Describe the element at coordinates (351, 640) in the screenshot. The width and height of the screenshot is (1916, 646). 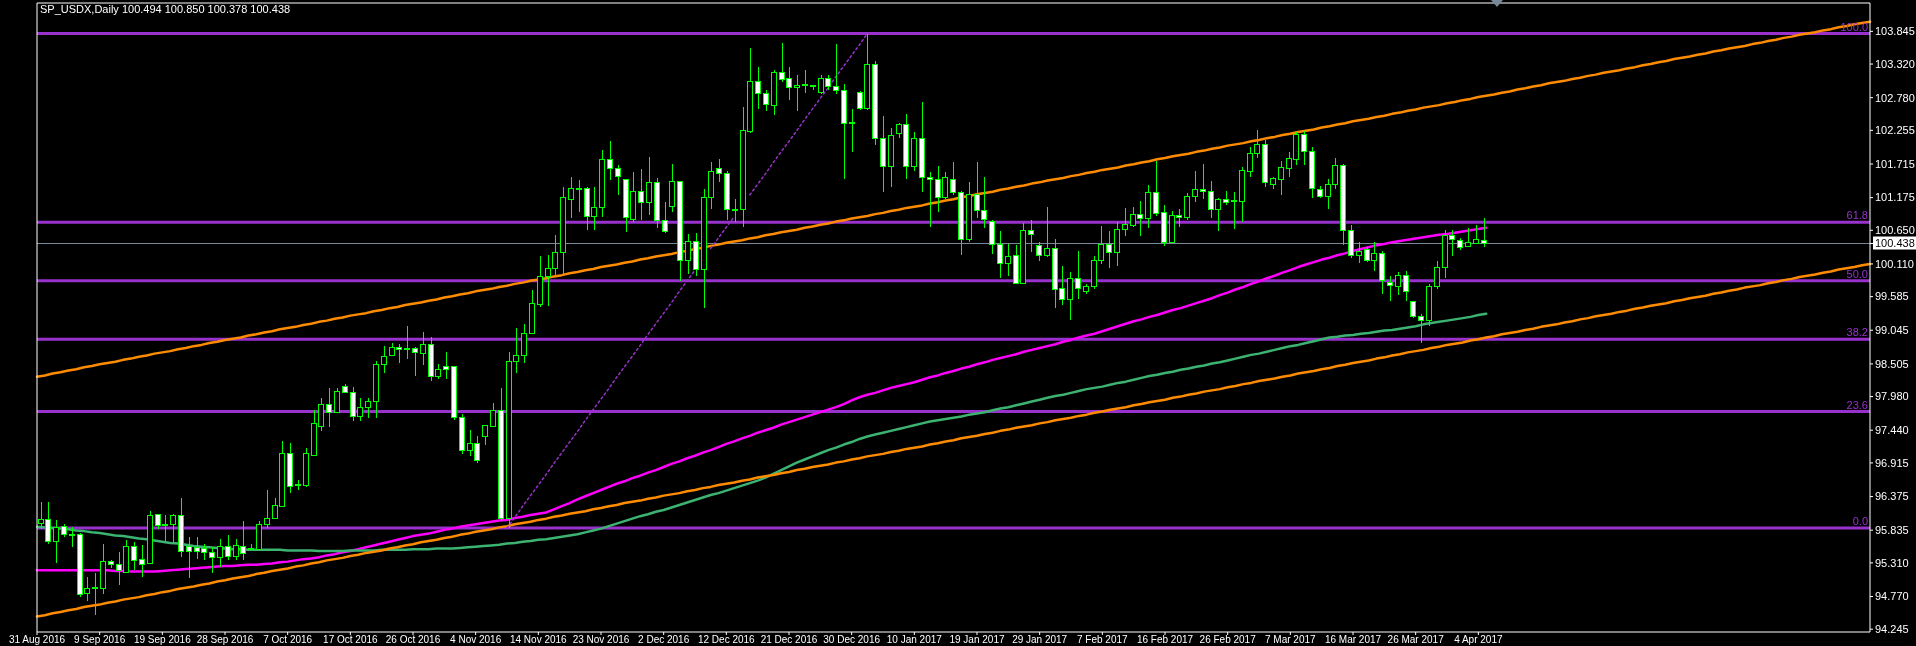
I see `x-tick-label: 17 Oct 2016` at that location.